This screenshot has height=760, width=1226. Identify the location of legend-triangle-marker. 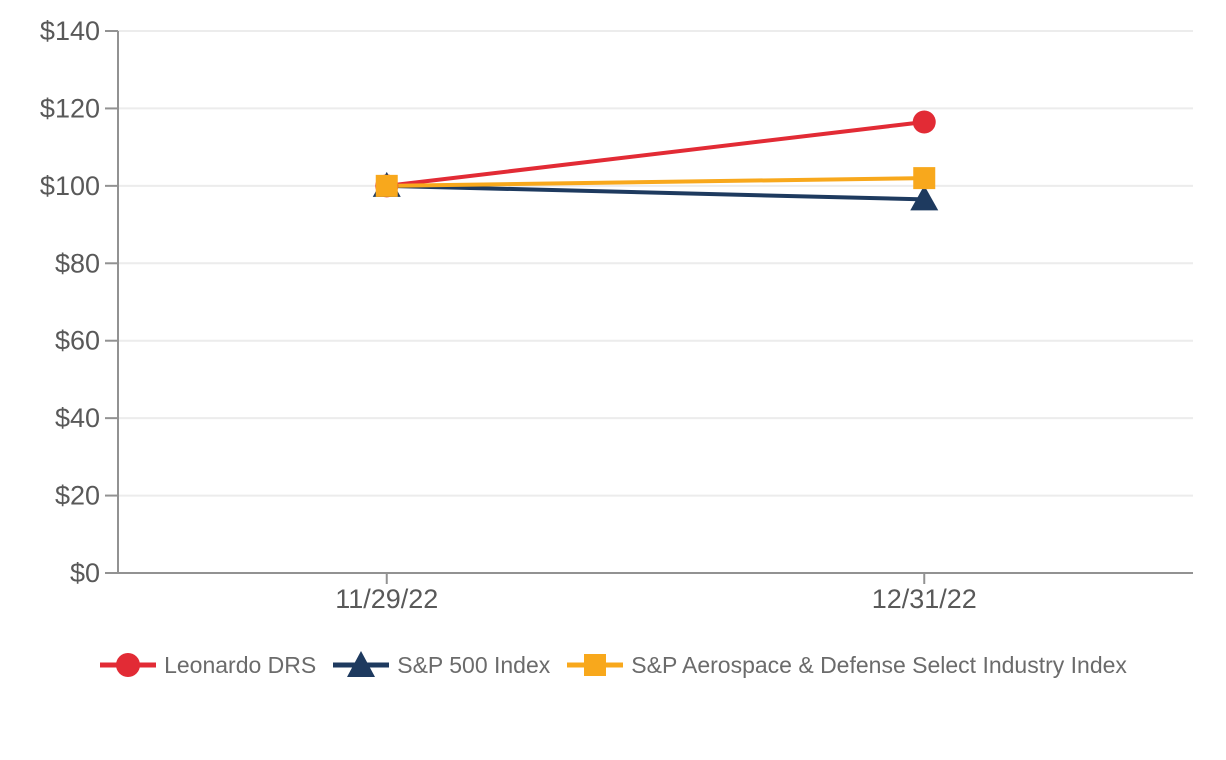
(361, 664).